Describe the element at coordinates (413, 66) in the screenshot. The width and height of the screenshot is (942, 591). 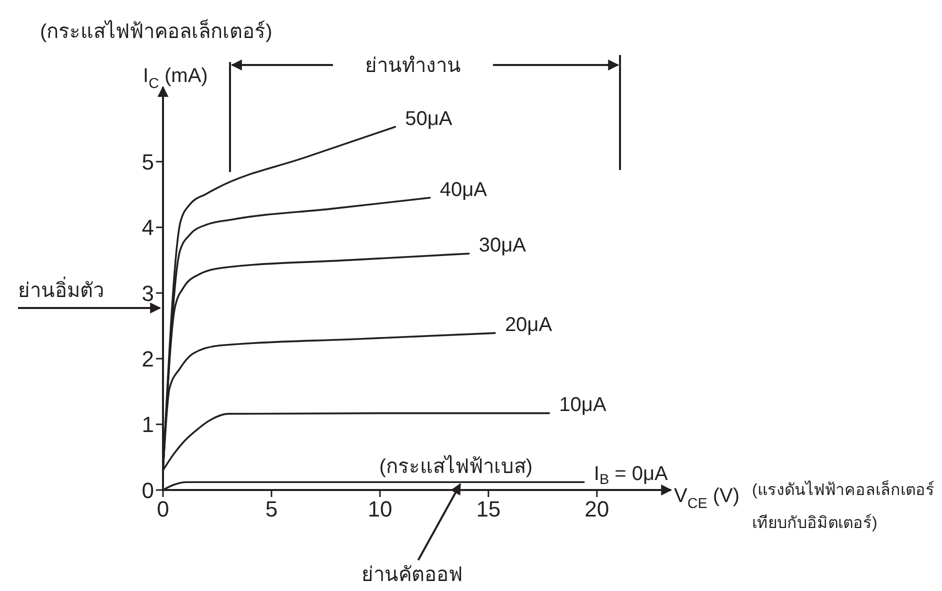
I see `text: ย่านทำงาน` at that location.